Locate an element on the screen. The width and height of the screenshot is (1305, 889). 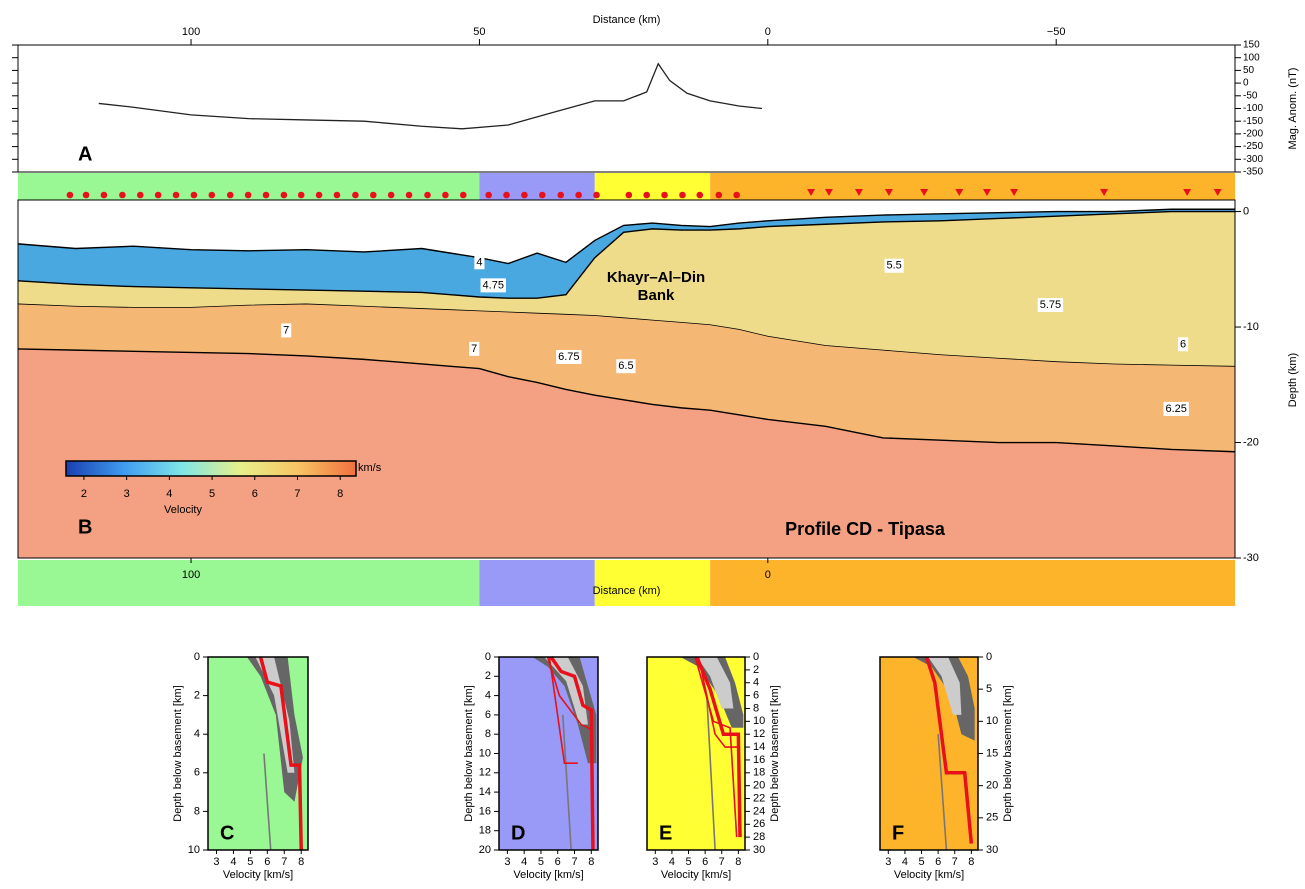
y-tick-label: 28 is located at coordinates (759, 837).